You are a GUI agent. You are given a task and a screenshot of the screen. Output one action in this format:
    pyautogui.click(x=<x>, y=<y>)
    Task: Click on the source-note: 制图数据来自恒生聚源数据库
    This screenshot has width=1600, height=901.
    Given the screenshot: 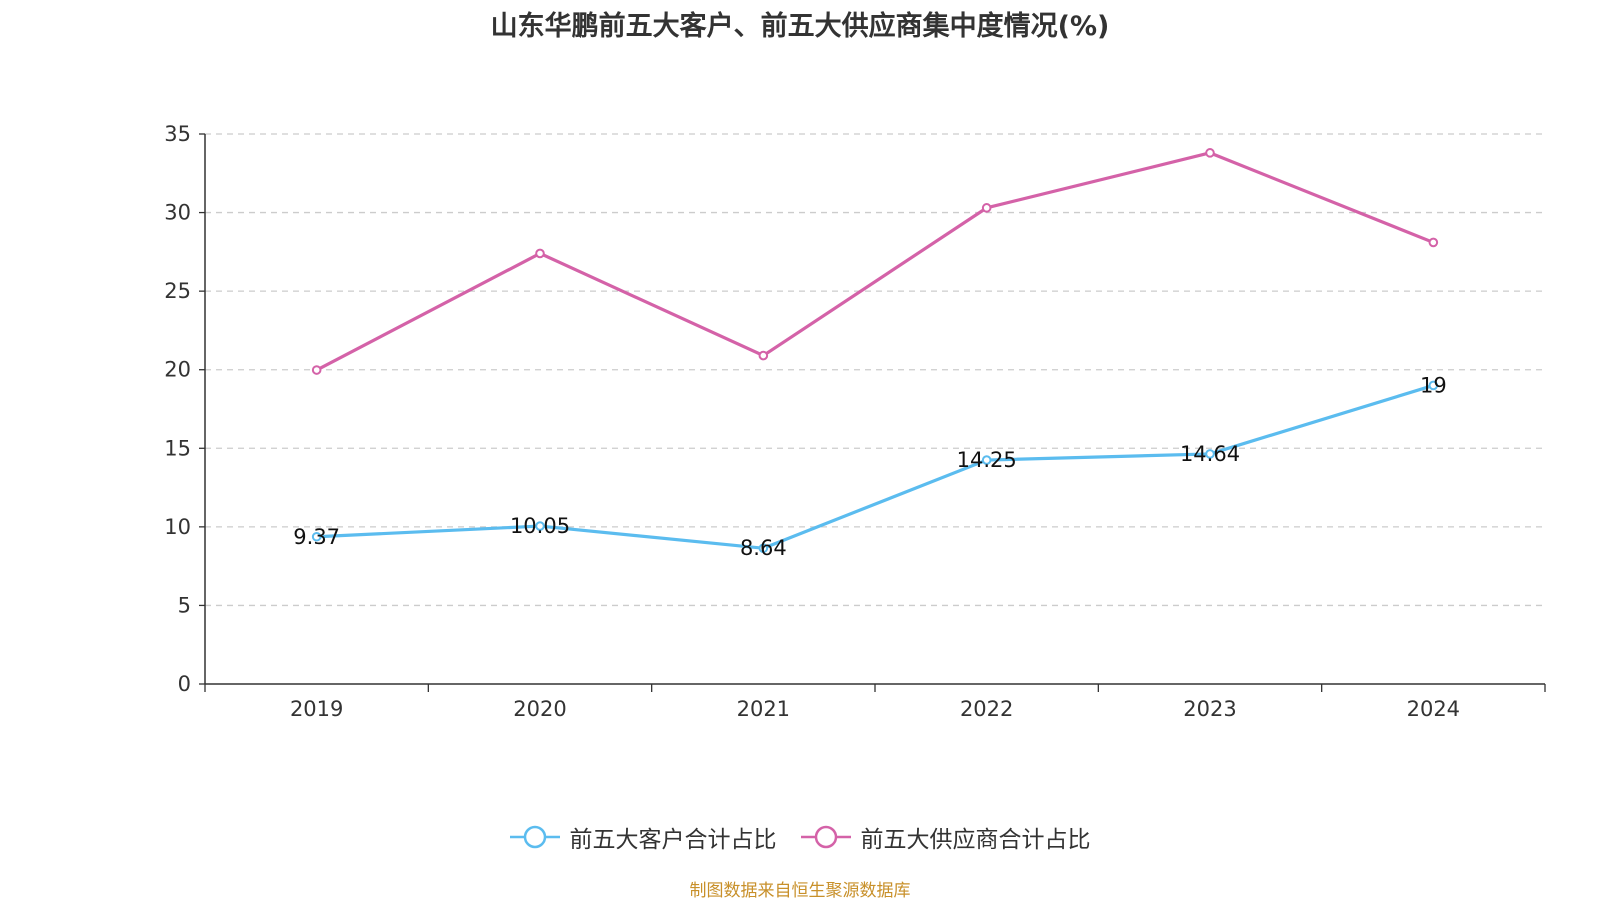 What is the action you would take?
    pyautogui.click(x=800, y=891)
    